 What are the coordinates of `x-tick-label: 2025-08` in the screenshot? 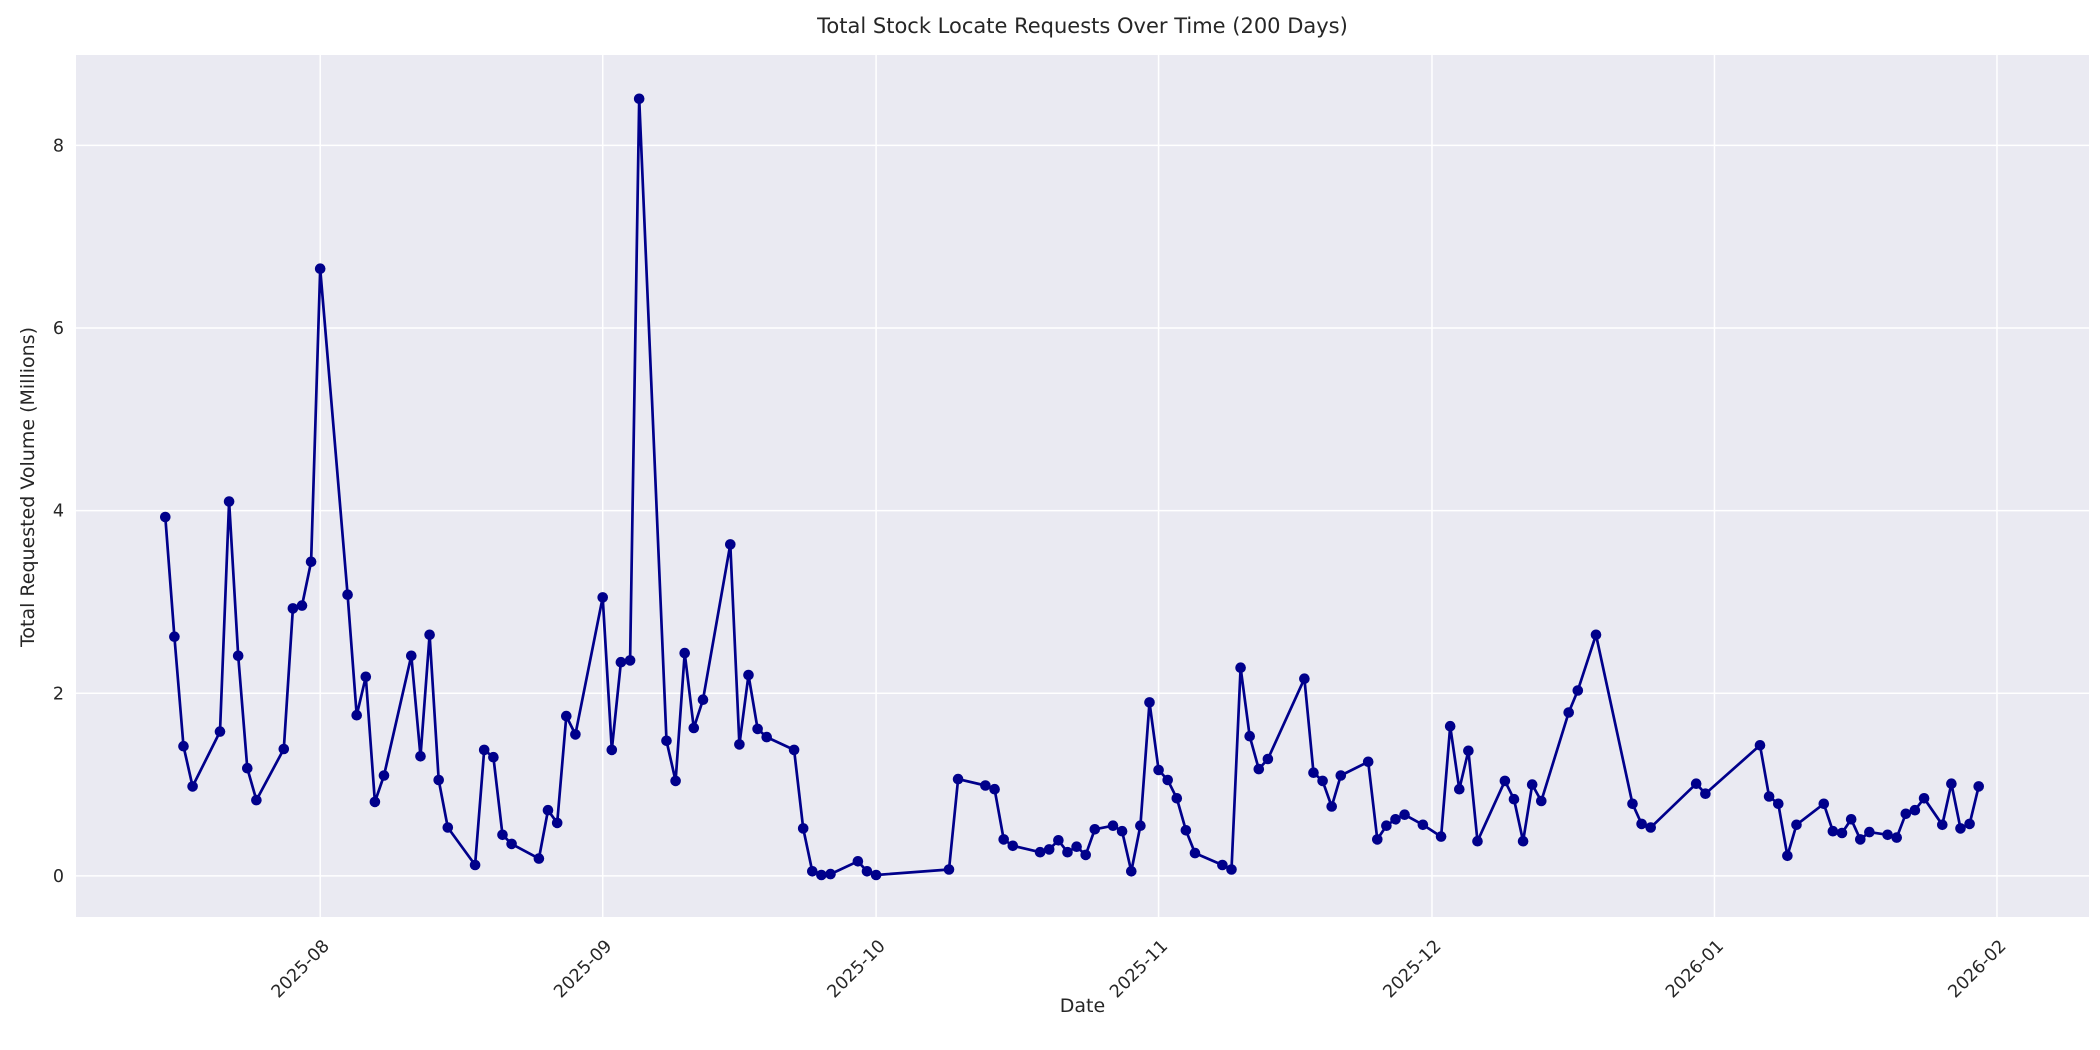 It's located at (301, 969).